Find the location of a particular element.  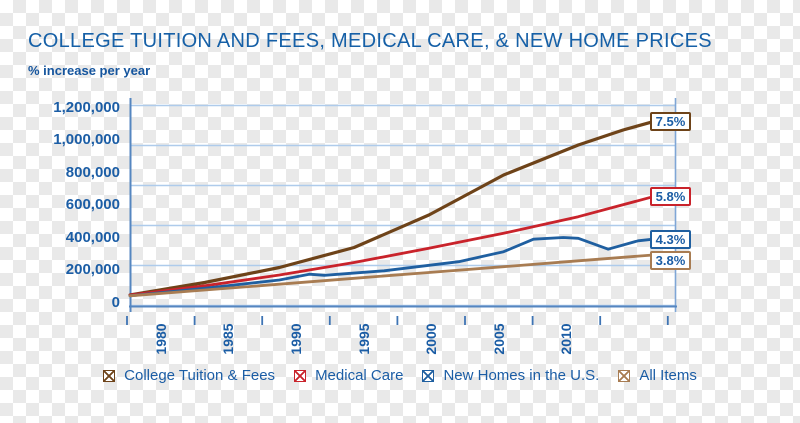

legend-item: Medical Care is located at coordinates (348, 375).